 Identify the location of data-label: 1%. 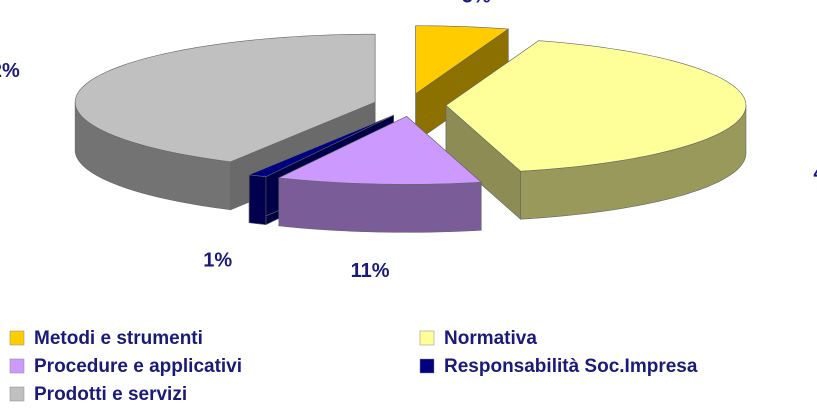
(217, 260).